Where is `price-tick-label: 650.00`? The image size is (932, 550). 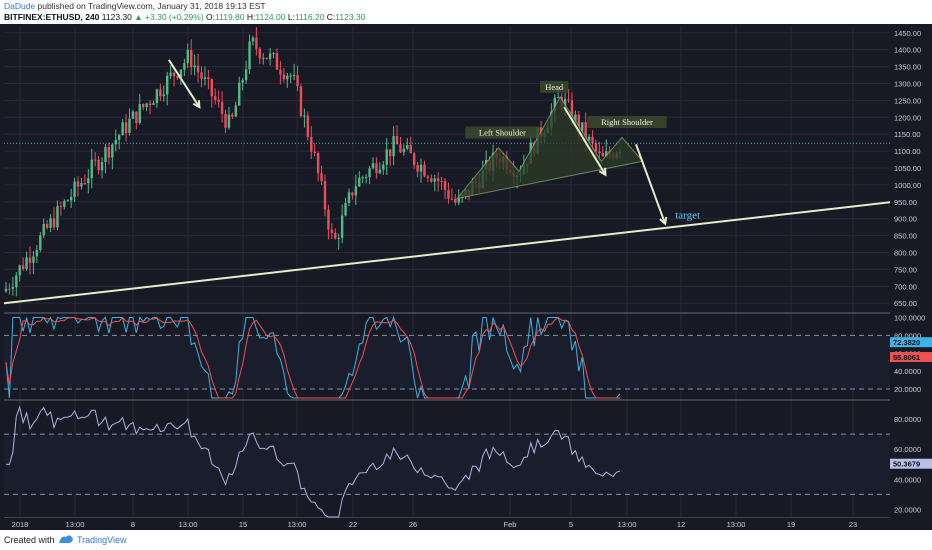 price-tick-label: 650.00 is located at coordinates (905, 303).